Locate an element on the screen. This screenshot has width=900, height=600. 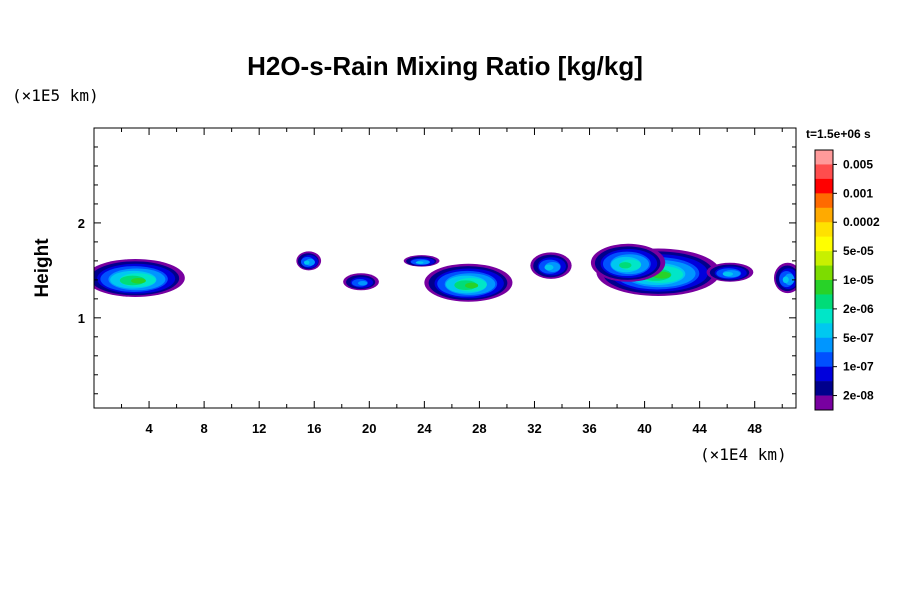
colorbar-label: 1e-07 is located at coordinates (858, 367).